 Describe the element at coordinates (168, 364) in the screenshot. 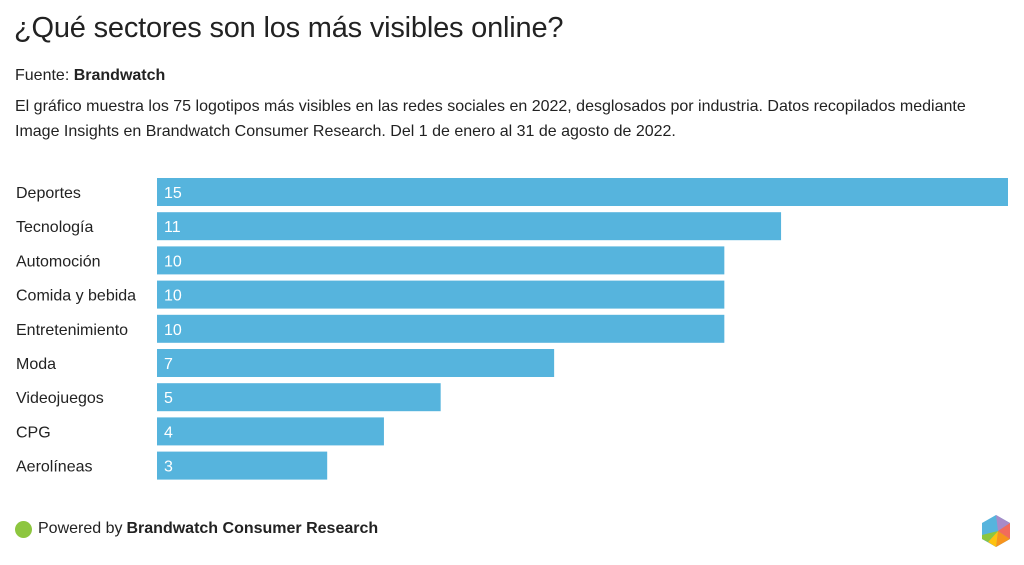

I see `value-label: 7` at that location.